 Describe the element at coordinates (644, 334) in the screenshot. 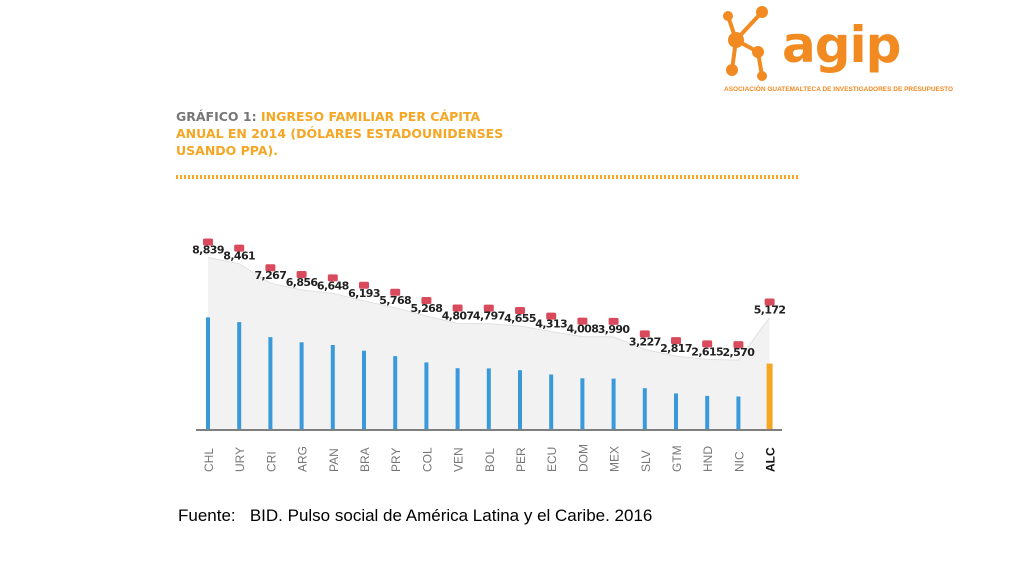

I see `marker-slv` at that location.